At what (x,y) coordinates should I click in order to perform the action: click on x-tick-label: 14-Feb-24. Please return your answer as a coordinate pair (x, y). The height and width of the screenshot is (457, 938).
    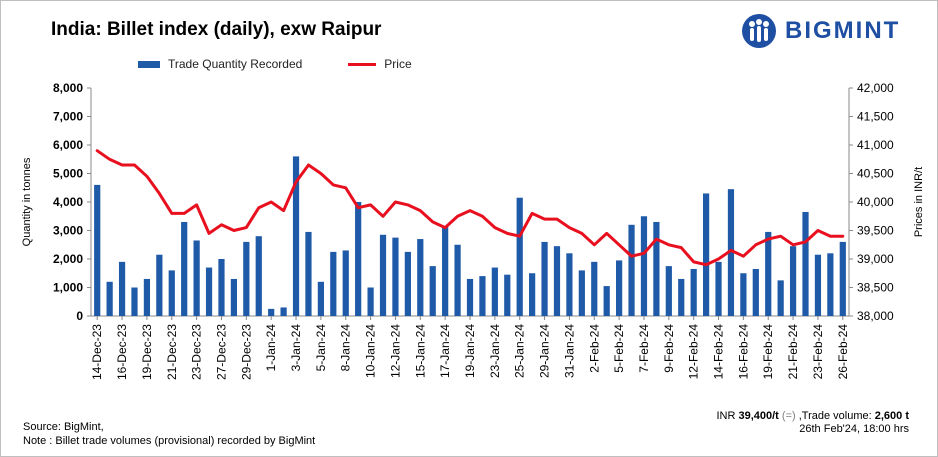
    Looking at the image, I should click on (719, 352).